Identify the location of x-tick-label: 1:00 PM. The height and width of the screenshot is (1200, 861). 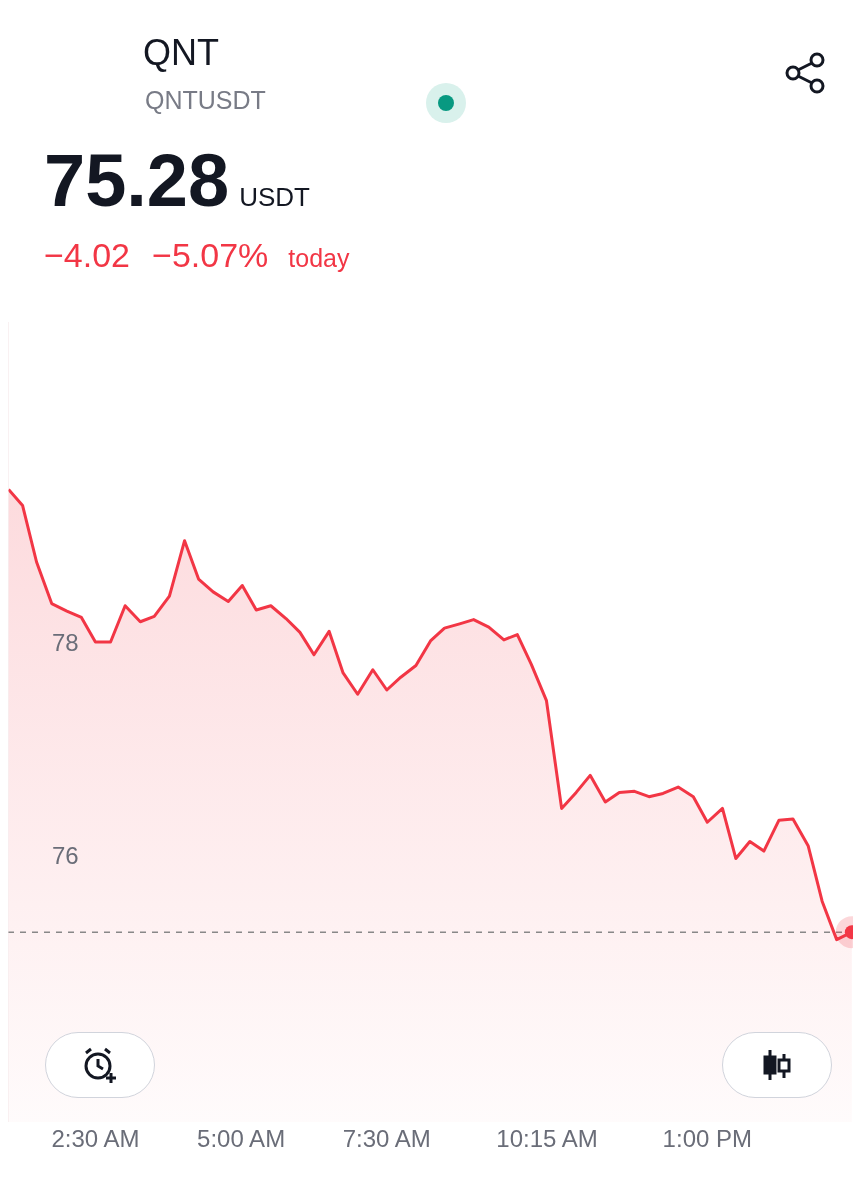
(707, 1139).